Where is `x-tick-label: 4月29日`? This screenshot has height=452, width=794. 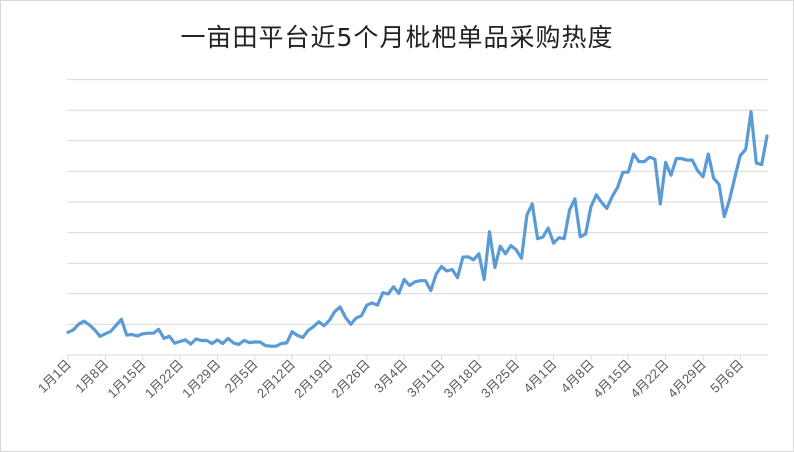
x-tick-label: 4月29日 is located at coordinates (687, 379).